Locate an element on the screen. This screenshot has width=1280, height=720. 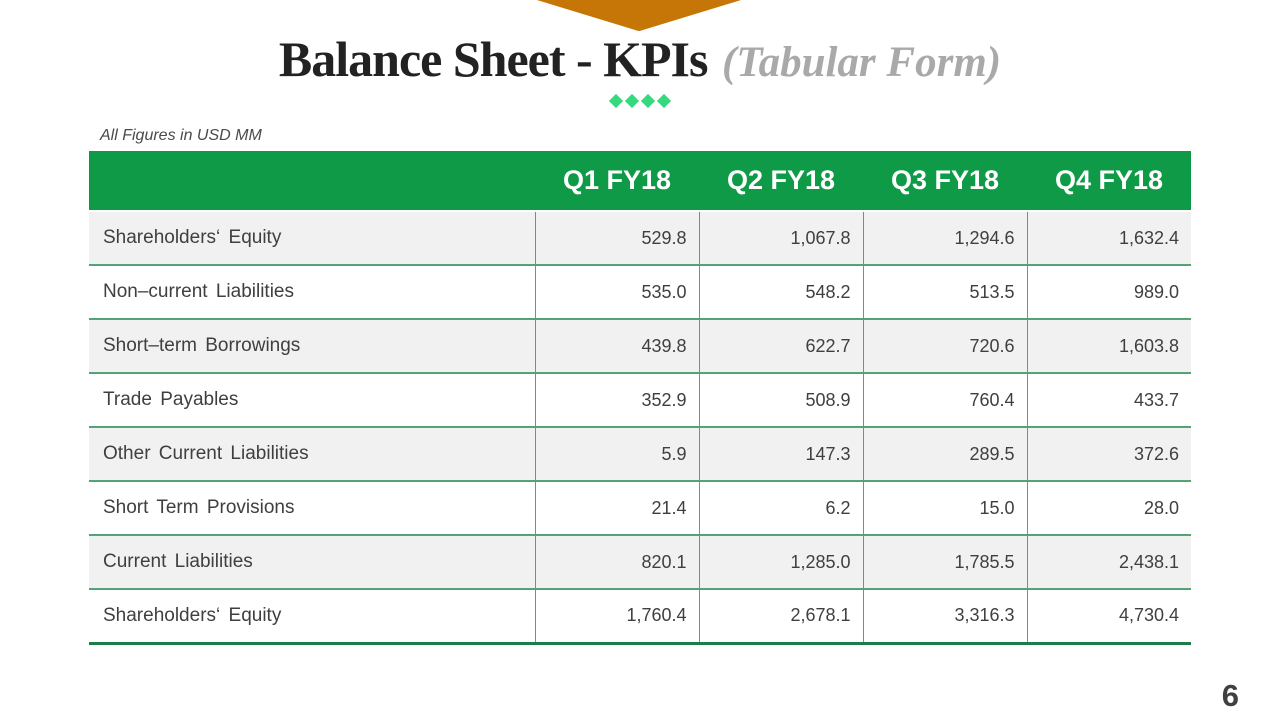
page-title: Balance Sheet - KPIs (Tabular Form) is located at coordinates (640, 59).